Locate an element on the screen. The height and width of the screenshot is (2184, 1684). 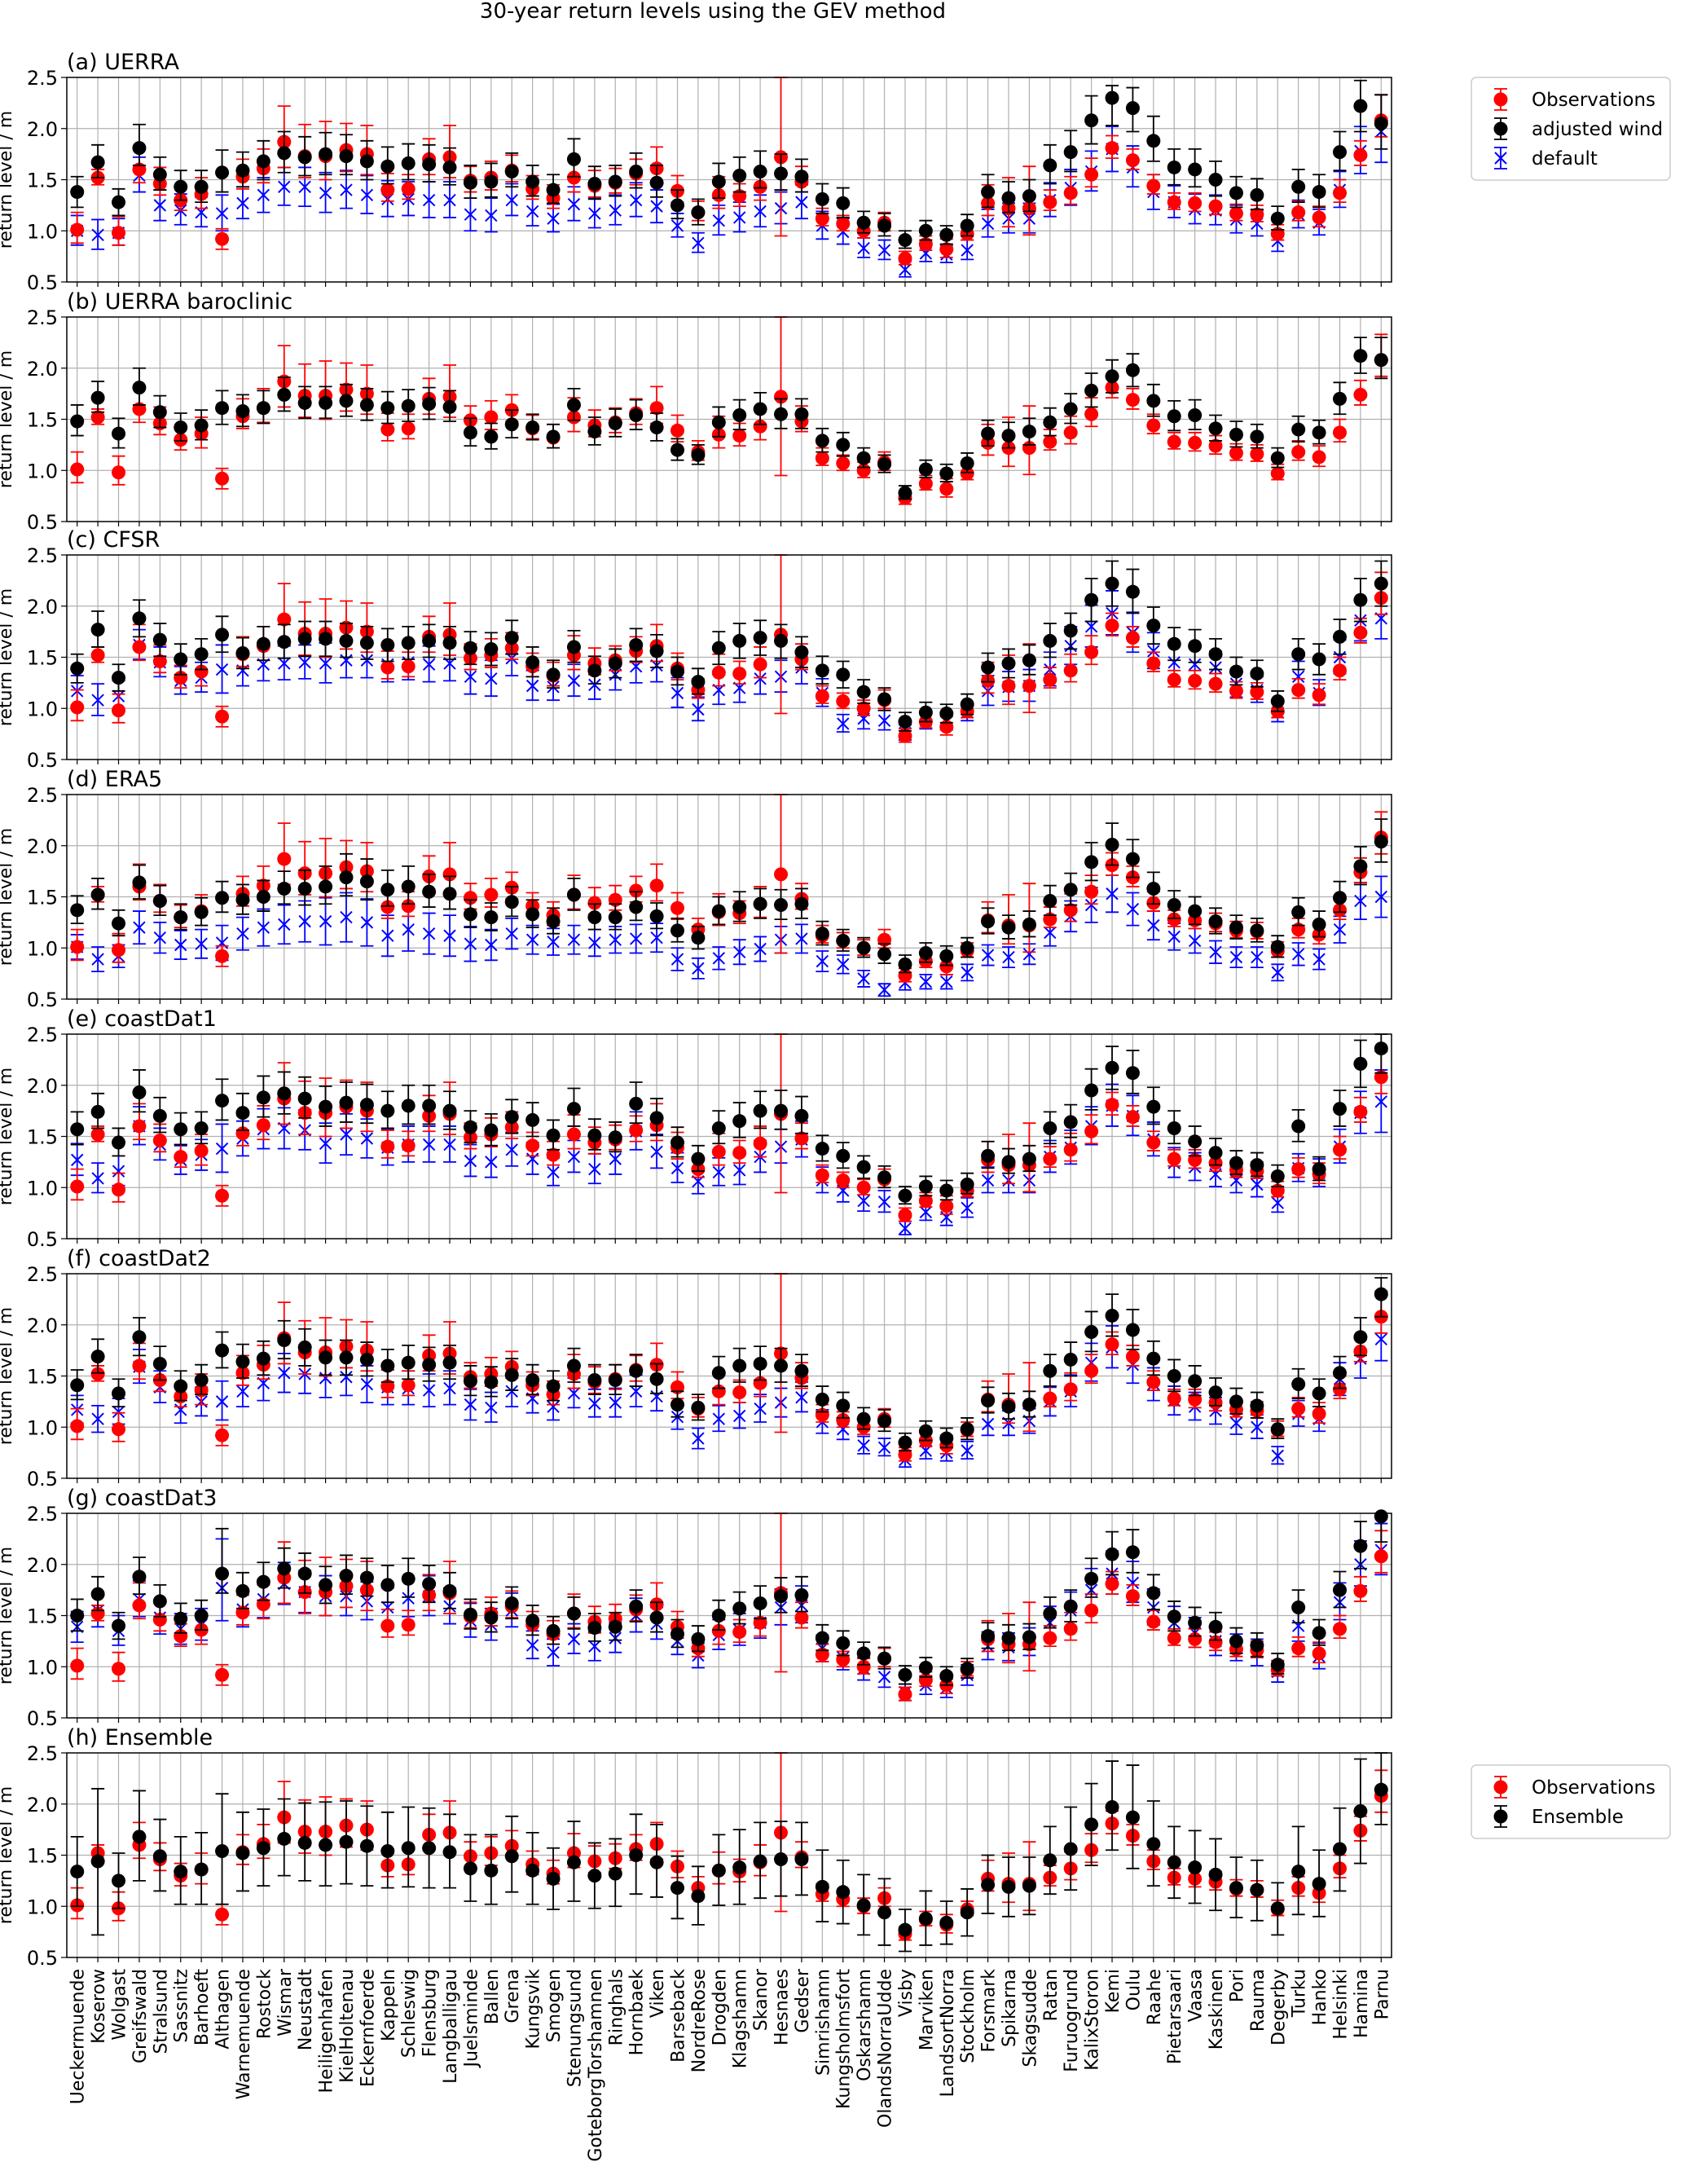
data-marks is located at coordinates (729, 648).